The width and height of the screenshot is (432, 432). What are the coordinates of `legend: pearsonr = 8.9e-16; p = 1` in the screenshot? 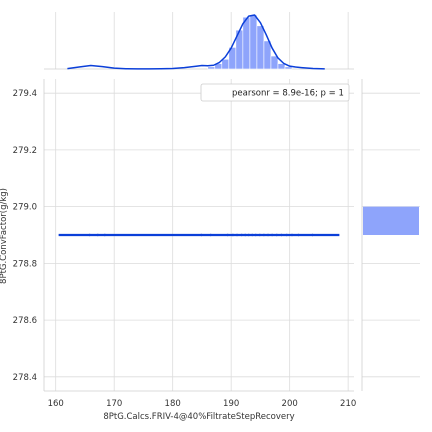 It's located at (275, 92).